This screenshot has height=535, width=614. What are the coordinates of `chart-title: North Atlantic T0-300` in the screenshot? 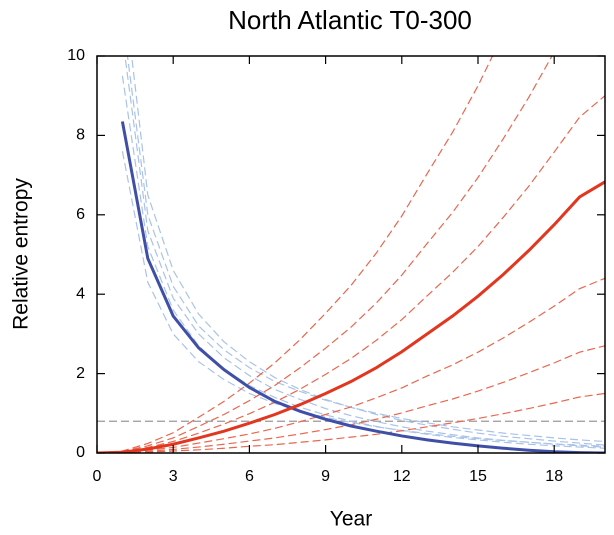 It's located at (350, 20).